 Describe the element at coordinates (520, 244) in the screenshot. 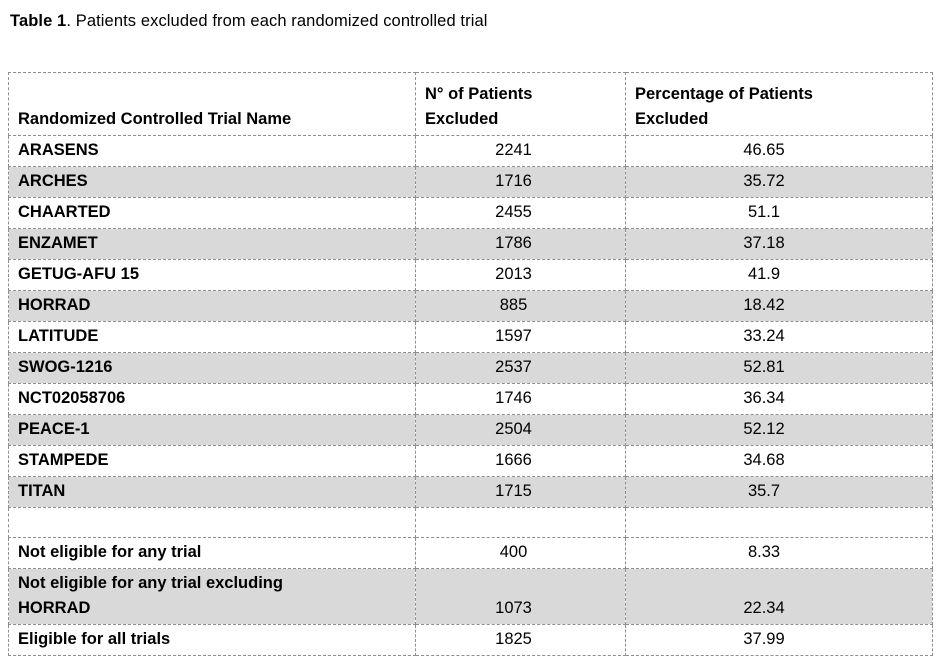

I see `patients-excluded-cell: 1786` at that location.